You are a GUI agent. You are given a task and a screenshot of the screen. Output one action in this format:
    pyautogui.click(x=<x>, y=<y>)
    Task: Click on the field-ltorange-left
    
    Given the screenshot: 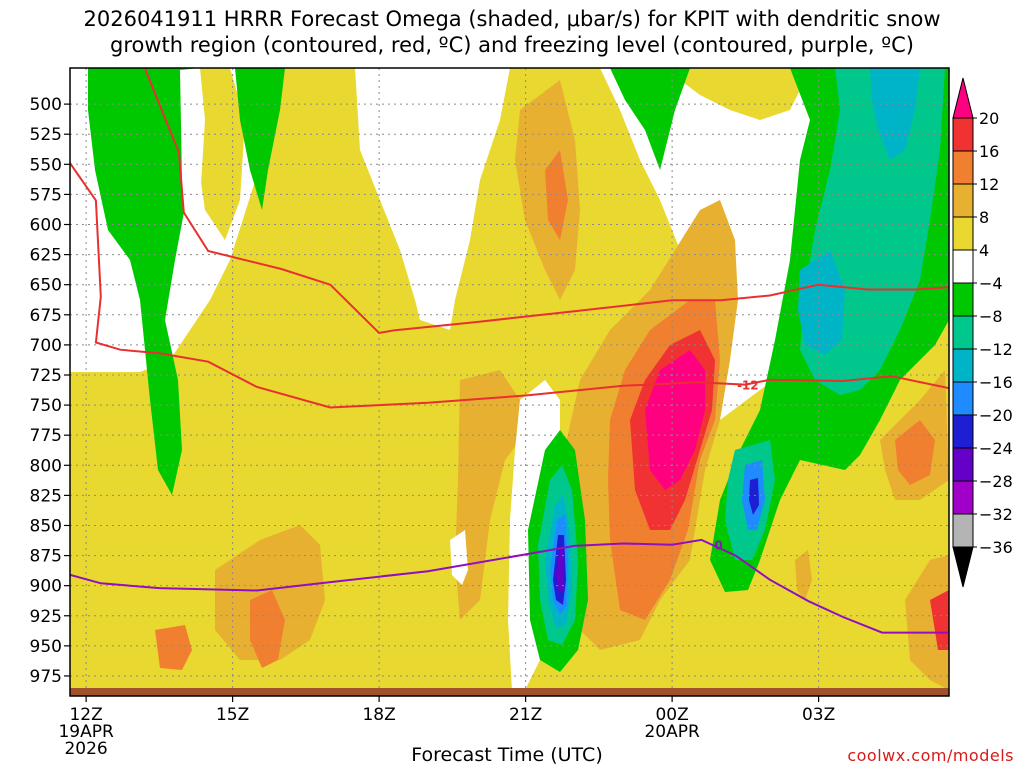 What is the action you would take?
    pyautogui.click(x=487, y=495)
    